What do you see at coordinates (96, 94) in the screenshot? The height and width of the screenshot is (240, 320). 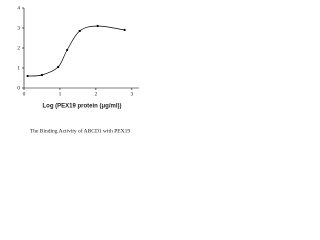 I see `x-tick-label: 2` at bounding box center [96, 94].